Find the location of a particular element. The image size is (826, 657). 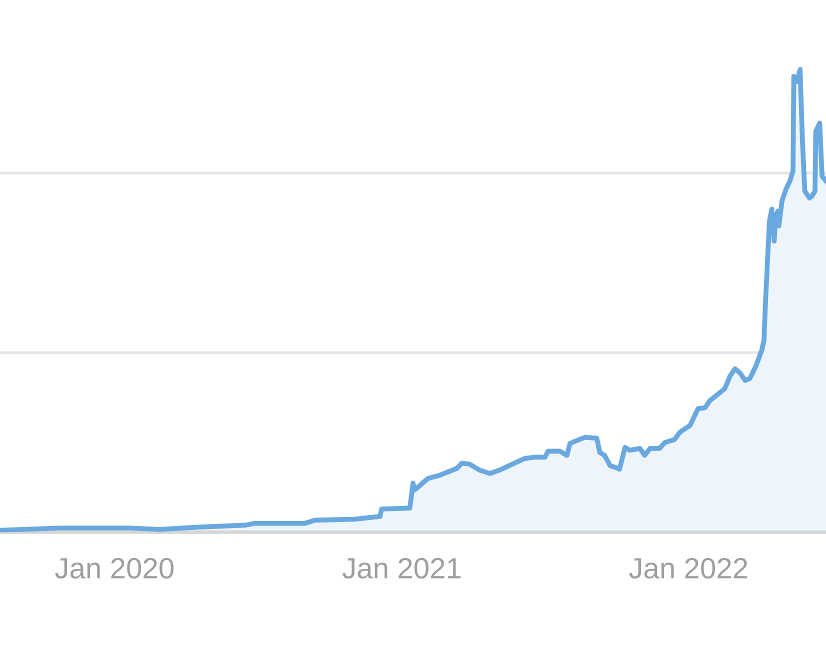

x-tick-label: Jan 2021 is located at coordinates (401, 568).